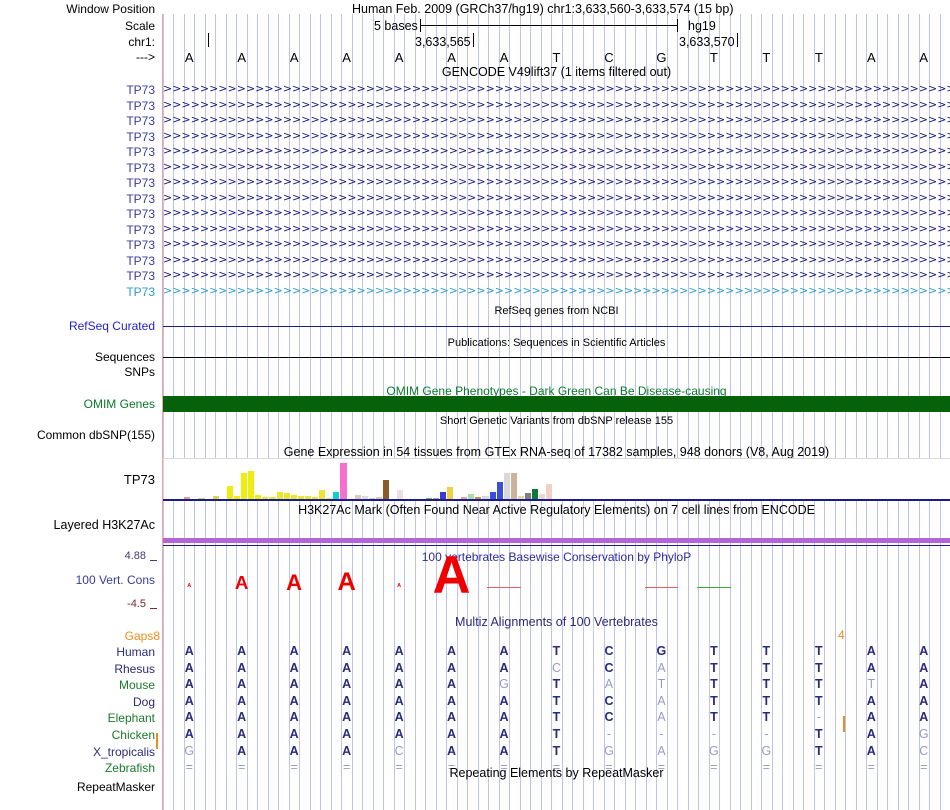 This screenshot has height=810, width=950. Describe the element at coordinates (119, 404) in the screenshot. I see `omim-track-label: OMIM Genes` at that location.